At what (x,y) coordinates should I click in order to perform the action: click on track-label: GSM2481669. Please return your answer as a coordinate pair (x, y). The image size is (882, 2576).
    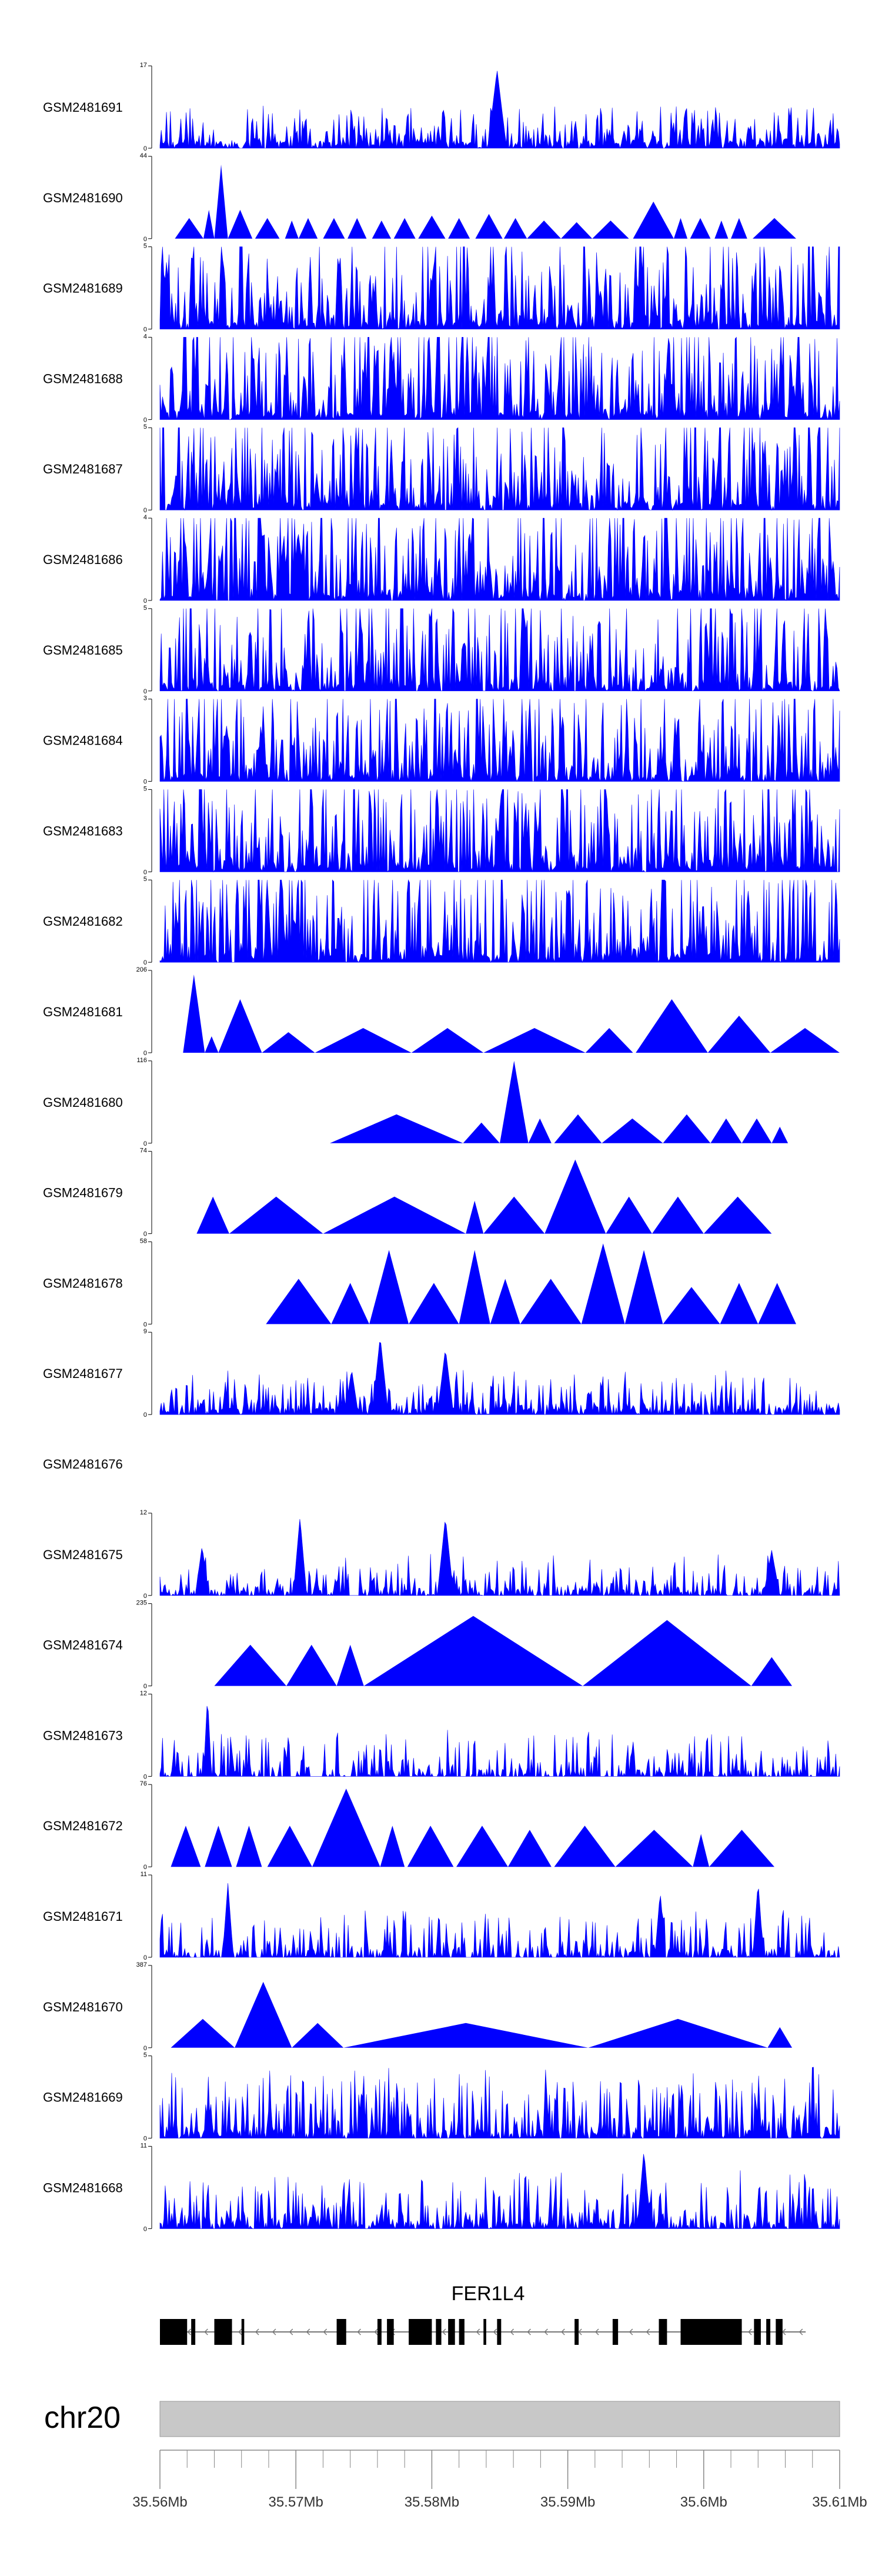
    Looking at the image, I should click on (83, 2097).